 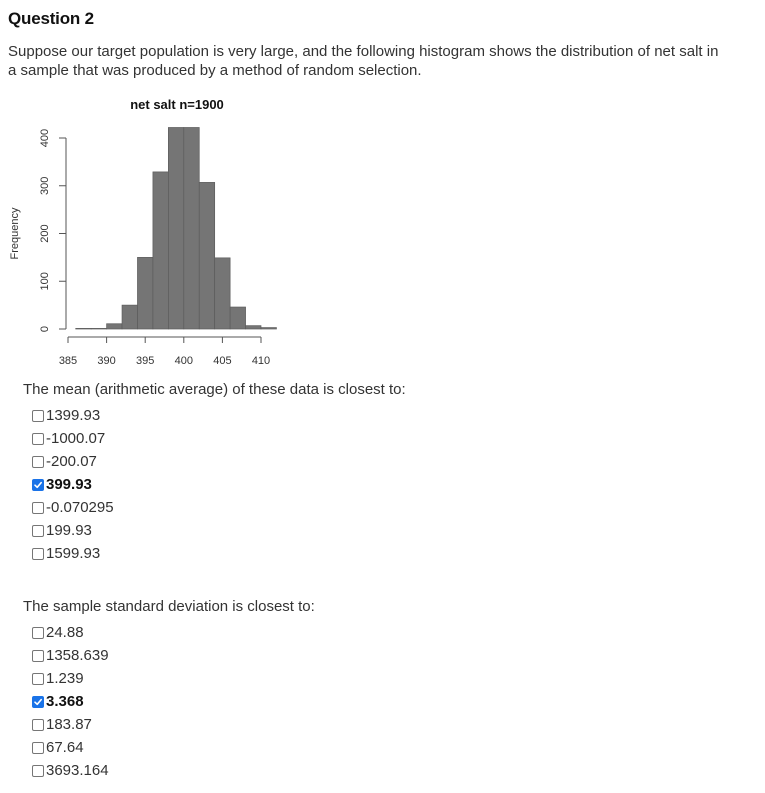 What do you see at coordinates (68, 361) in the screenshot?
I see `x-tick-label: 385` at bounding box center [68, 361].